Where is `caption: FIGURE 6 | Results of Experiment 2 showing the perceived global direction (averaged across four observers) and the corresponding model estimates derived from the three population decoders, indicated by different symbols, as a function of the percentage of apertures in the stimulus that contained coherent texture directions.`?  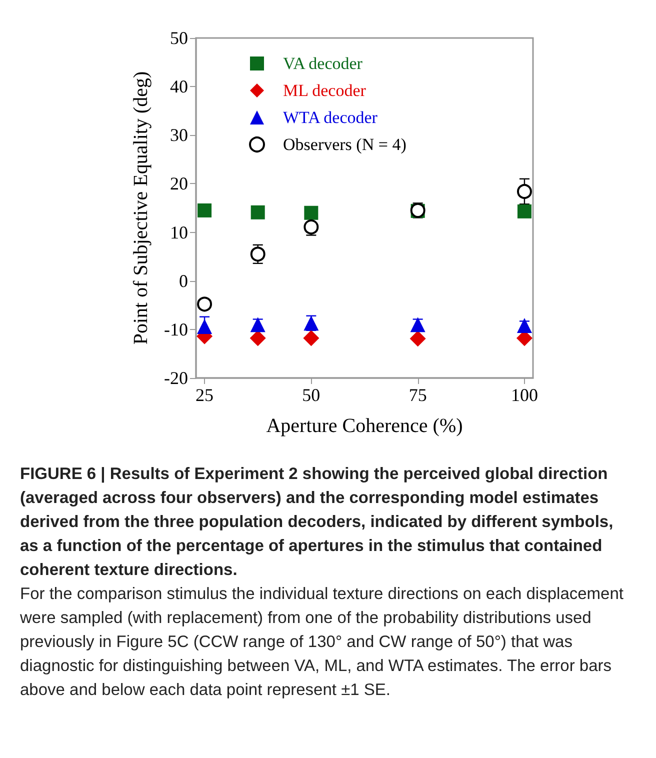 caption: FIGURE 6 | Results of Experiment 2 showing the perceived global direction (averaged across four observers) and the corresponding model estimates derived from the three population decoders, indicated by different symbols, as a function of the percentage of apertures in the stimulus that contained coherent texture directions. is located at coordinates (317, 522).